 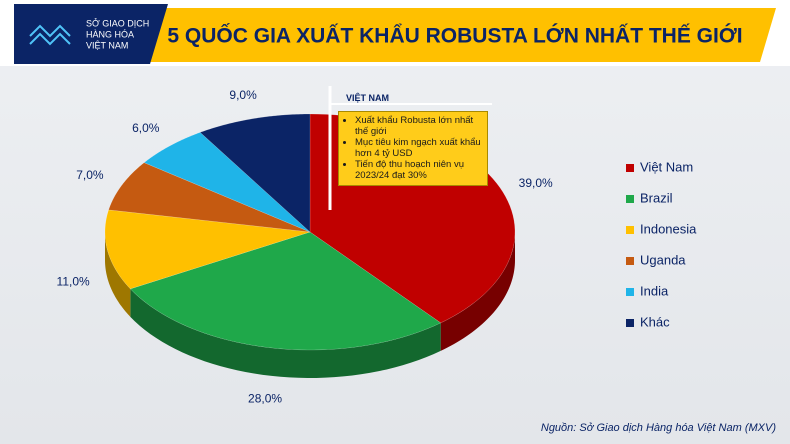 I want to click on legend-label: India, so click(x=654, y=290).